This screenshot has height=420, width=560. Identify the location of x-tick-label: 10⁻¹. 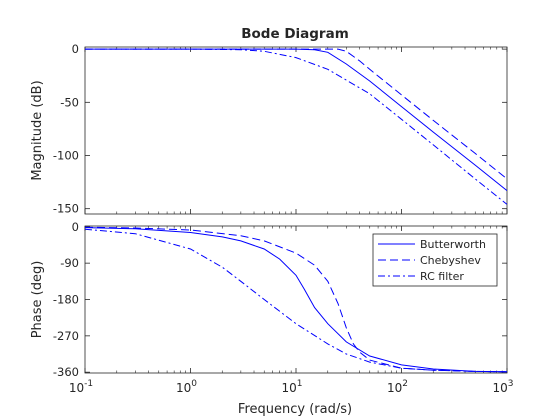
(81, 387).